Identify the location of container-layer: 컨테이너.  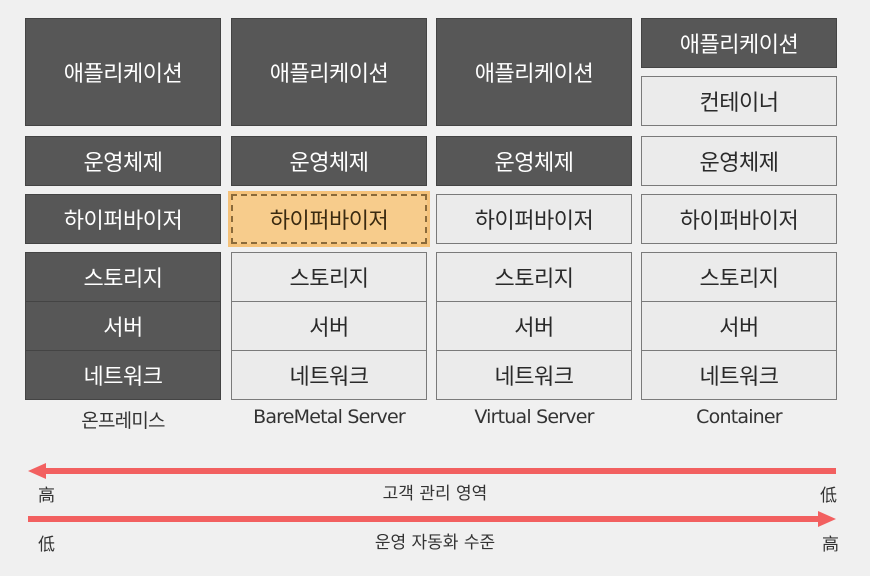
(739, 101).